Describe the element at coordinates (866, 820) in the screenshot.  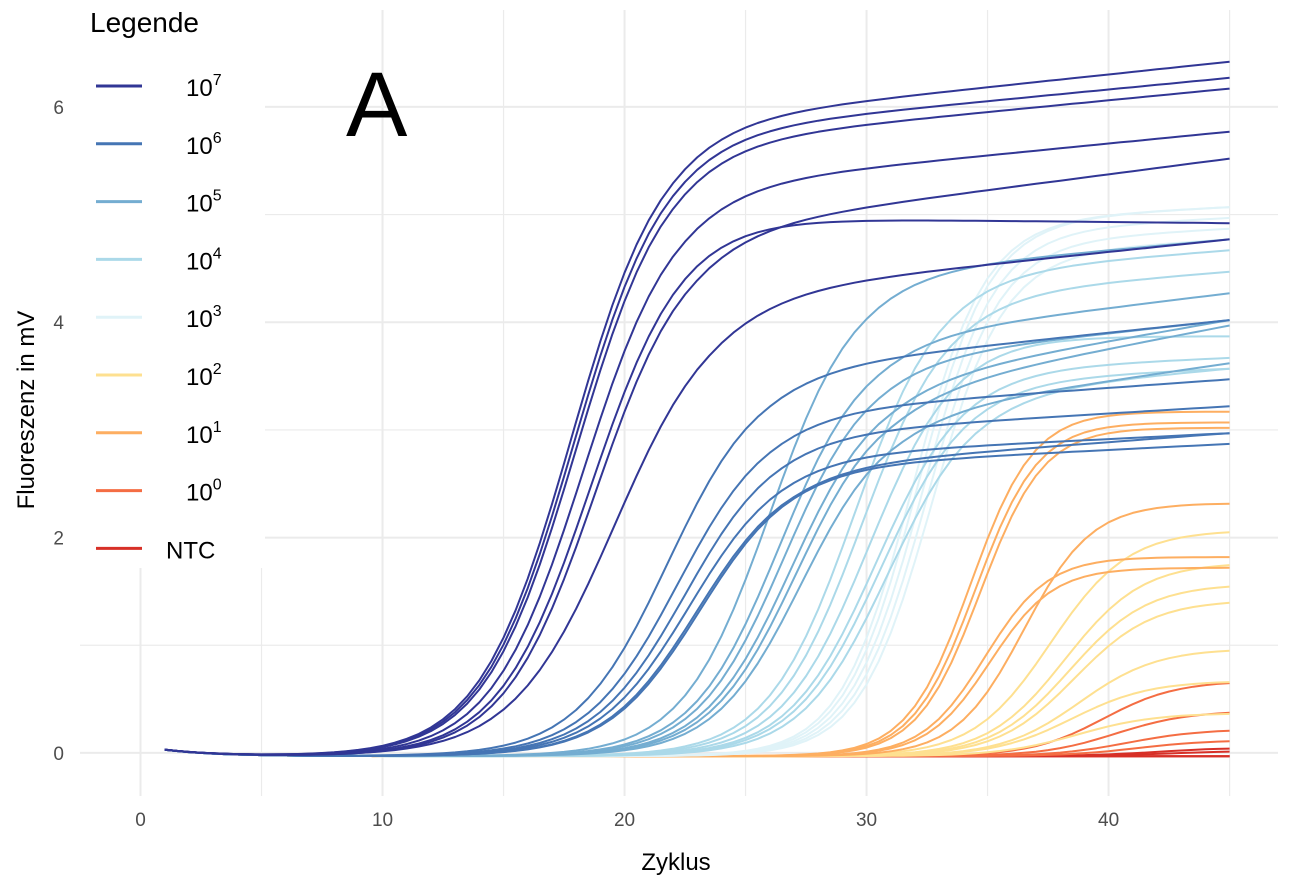
I see `x-tick-label: 30` at that location.